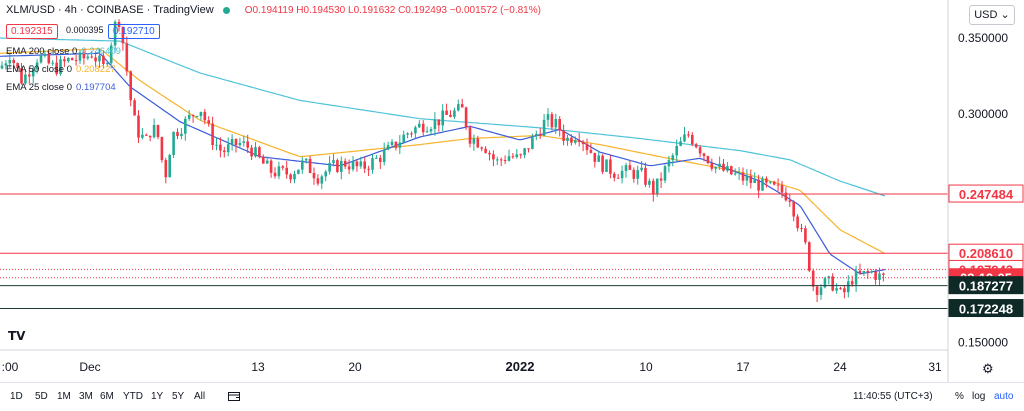  I want to click on range-1d: 1D, so click(16, 396).